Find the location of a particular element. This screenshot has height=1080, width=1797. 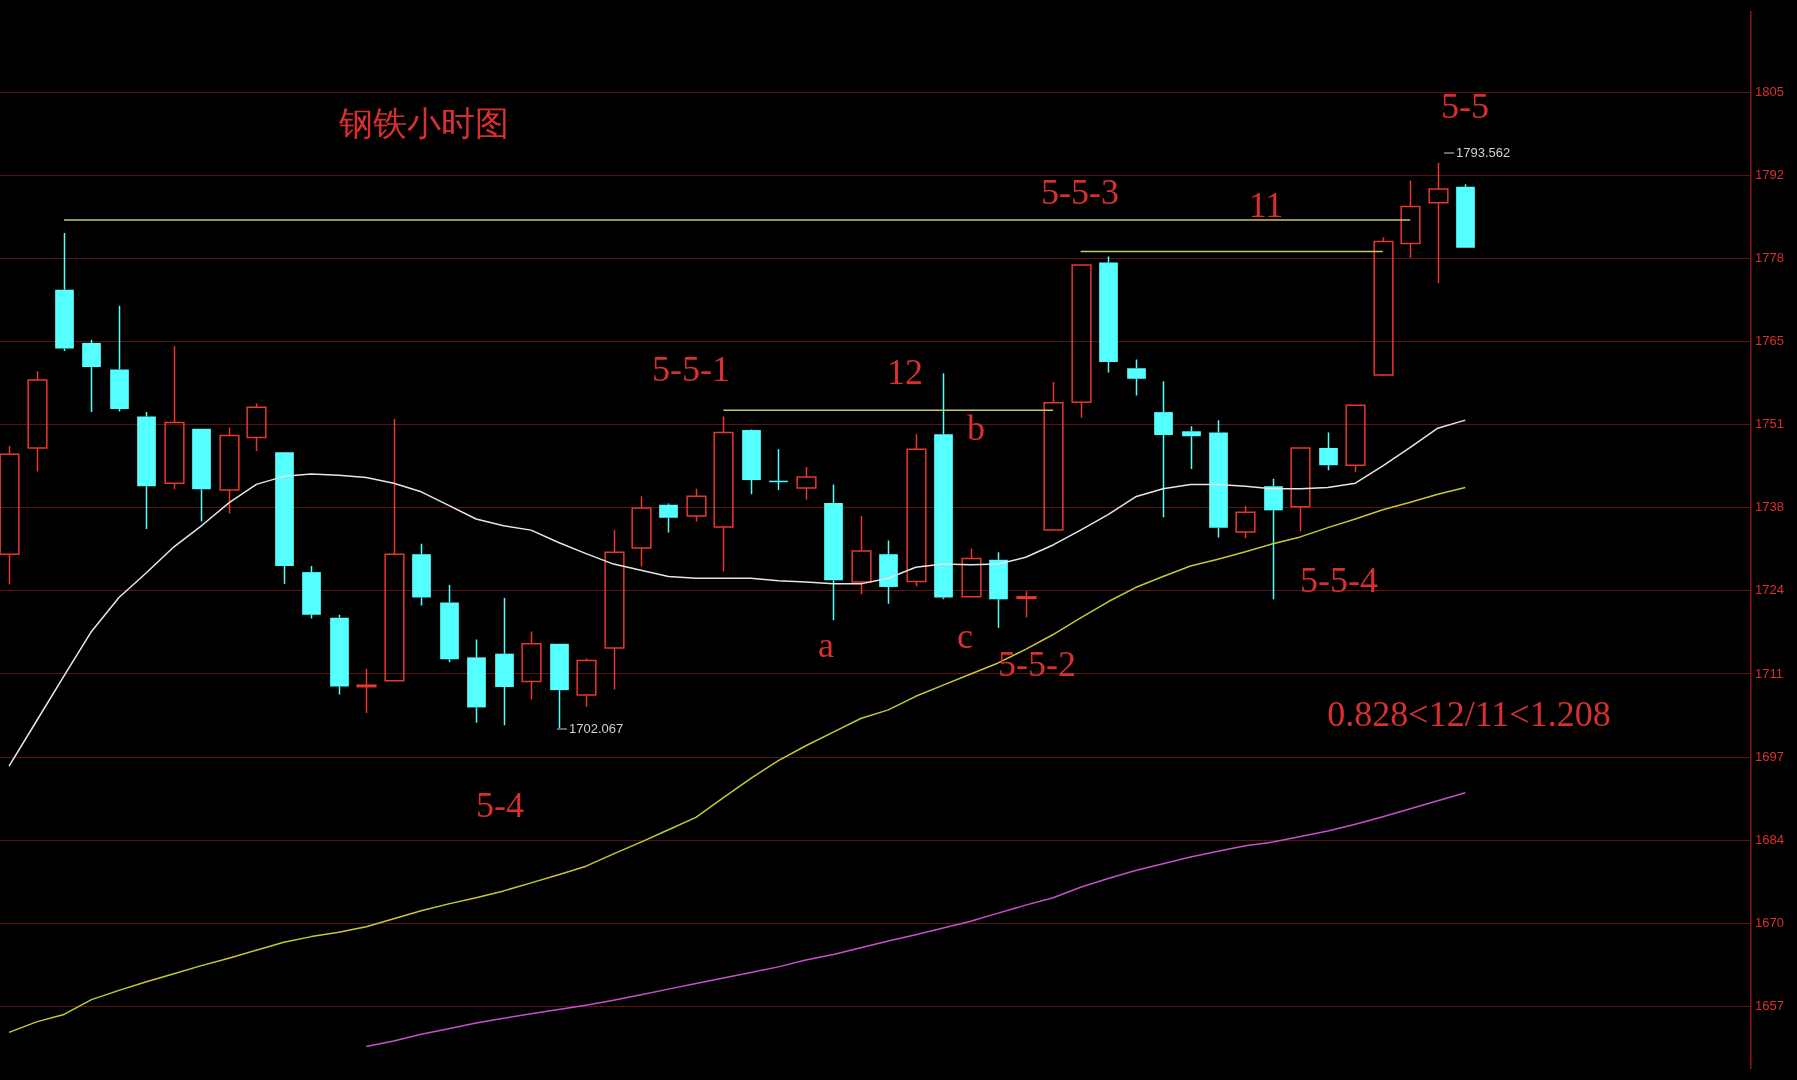

annotation: 12 is located at coordinates (905, 372).